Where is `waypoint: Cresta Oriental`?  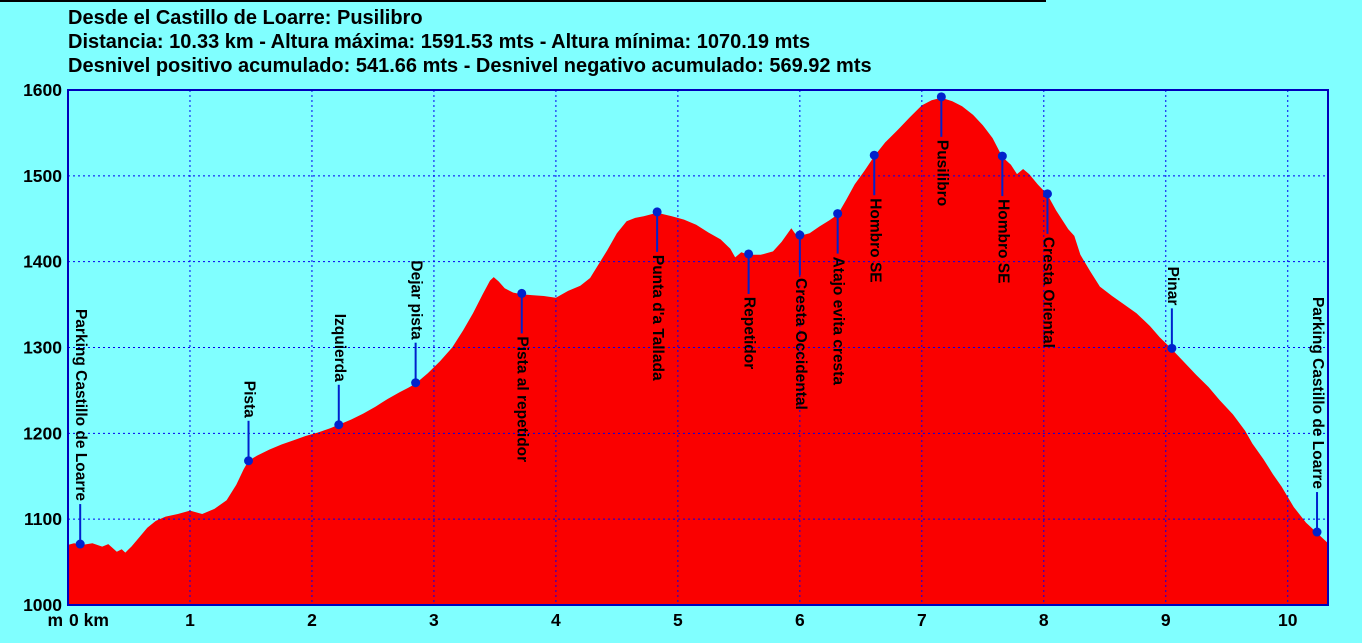 waypoint: Cresta Oriental is located at coordinates (1047, 268).